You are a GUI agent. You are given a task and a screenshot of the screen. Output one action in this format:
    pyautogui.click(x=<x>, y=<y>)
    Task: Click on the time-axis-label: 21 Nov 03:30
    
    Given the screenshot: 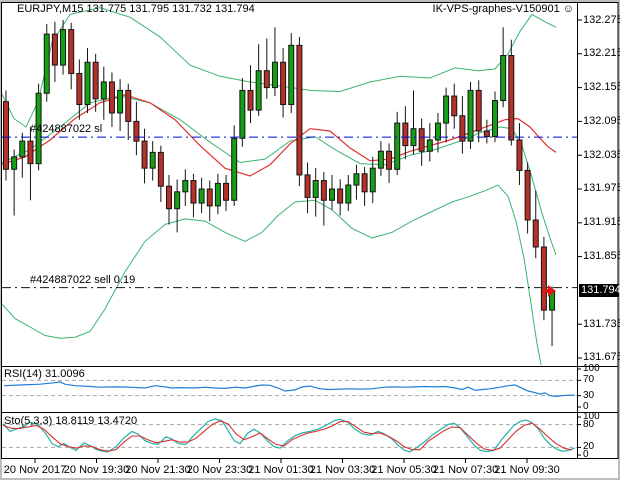 What is the action you would take?
    pyautogui.click(x=342, y=470)
    